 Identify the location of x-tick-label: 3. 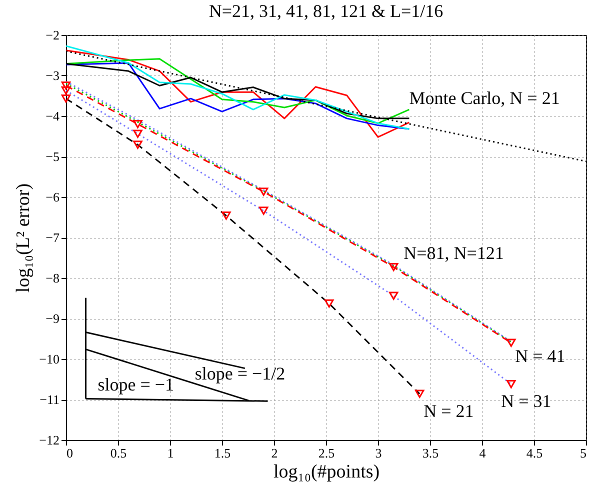
(378, 453).